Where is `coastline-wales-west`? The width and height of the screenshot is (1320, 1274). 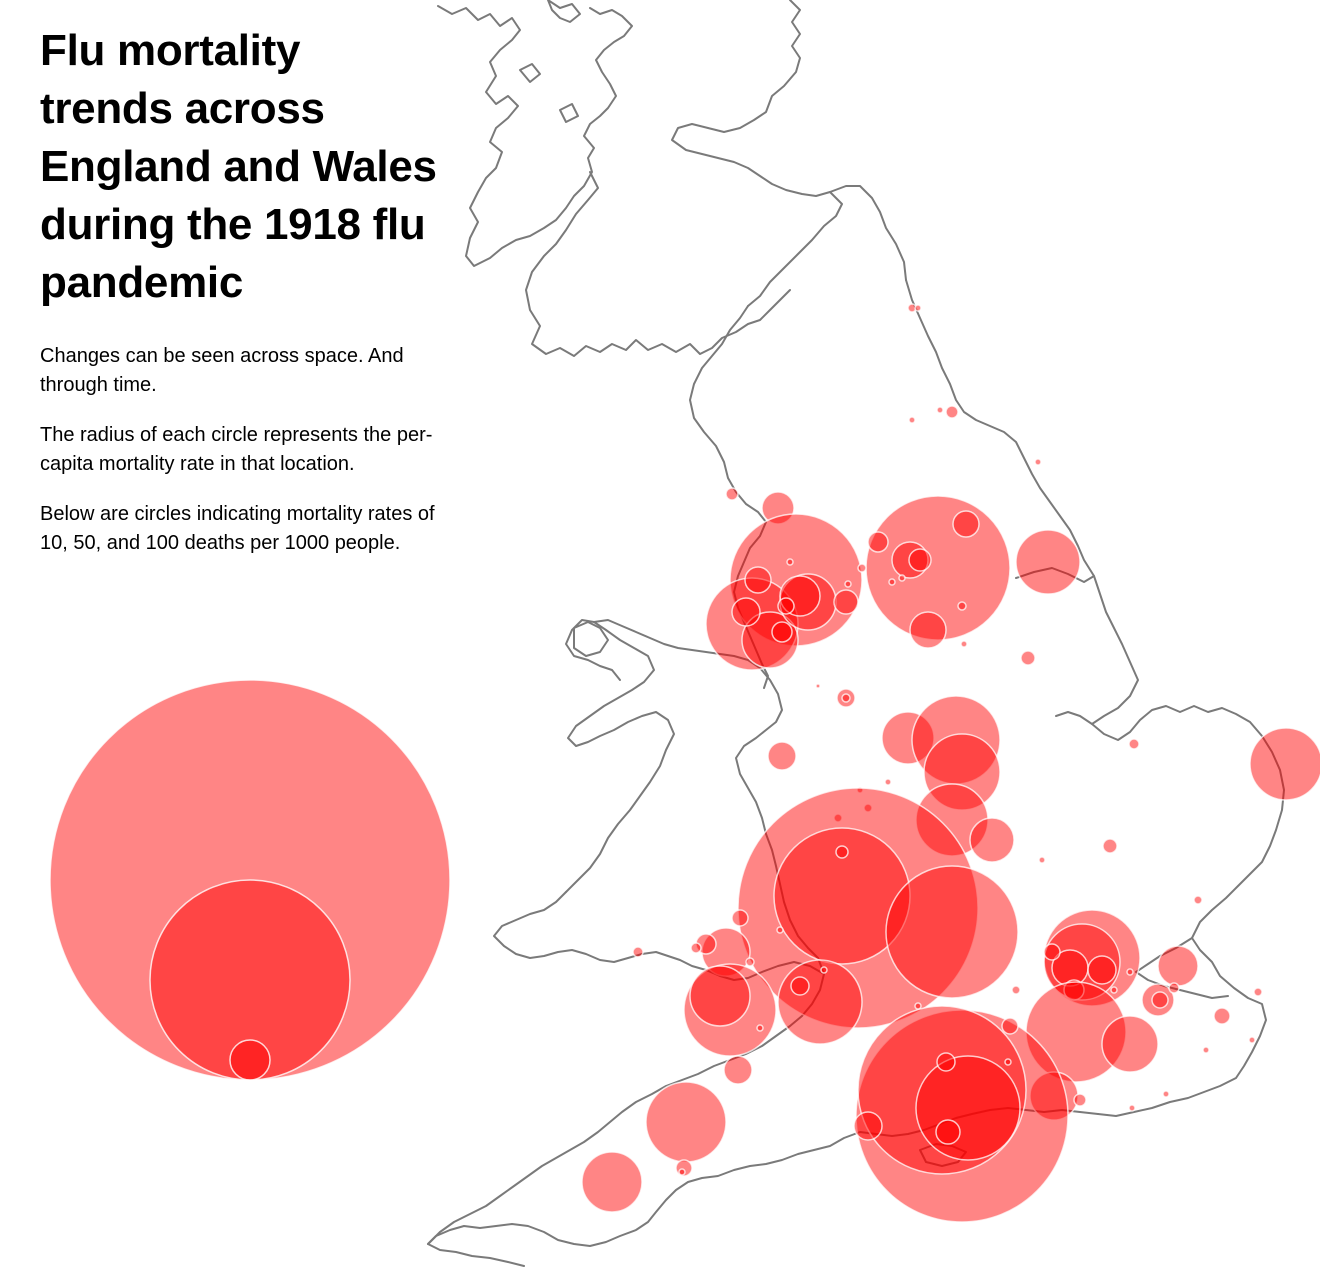
coastline-wales-west is located at coordinates (620, 756).